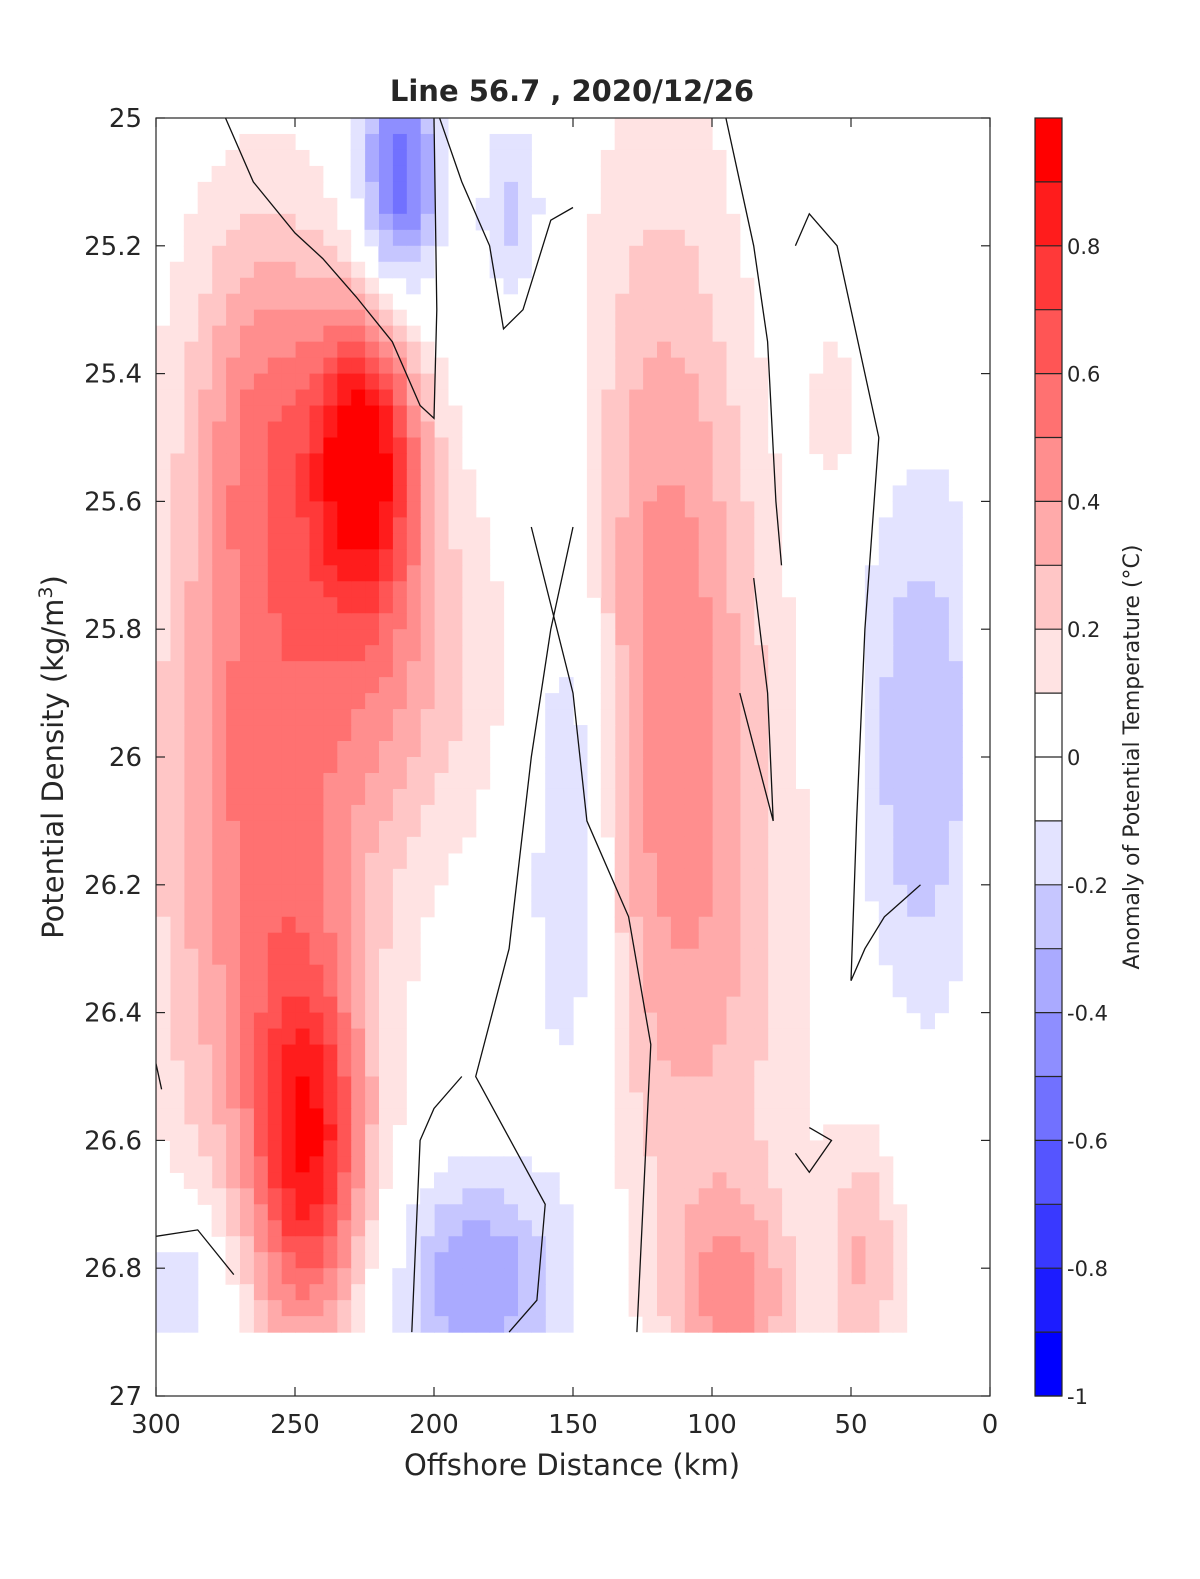 The image size is (1200, 1579). What do you see at coordinates (850, 1425) in the screenshot?
I see `x-tick-label: 50` at bounding box center [850, 1425].